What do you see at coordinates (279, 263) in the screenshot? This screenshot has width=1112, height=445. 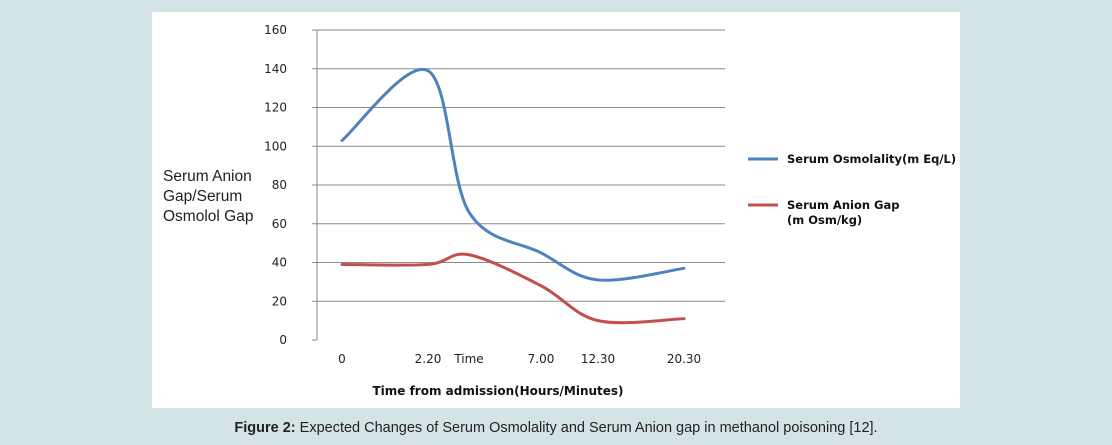 I see `y-tick-label: 40` at bounding box center [279, 263].